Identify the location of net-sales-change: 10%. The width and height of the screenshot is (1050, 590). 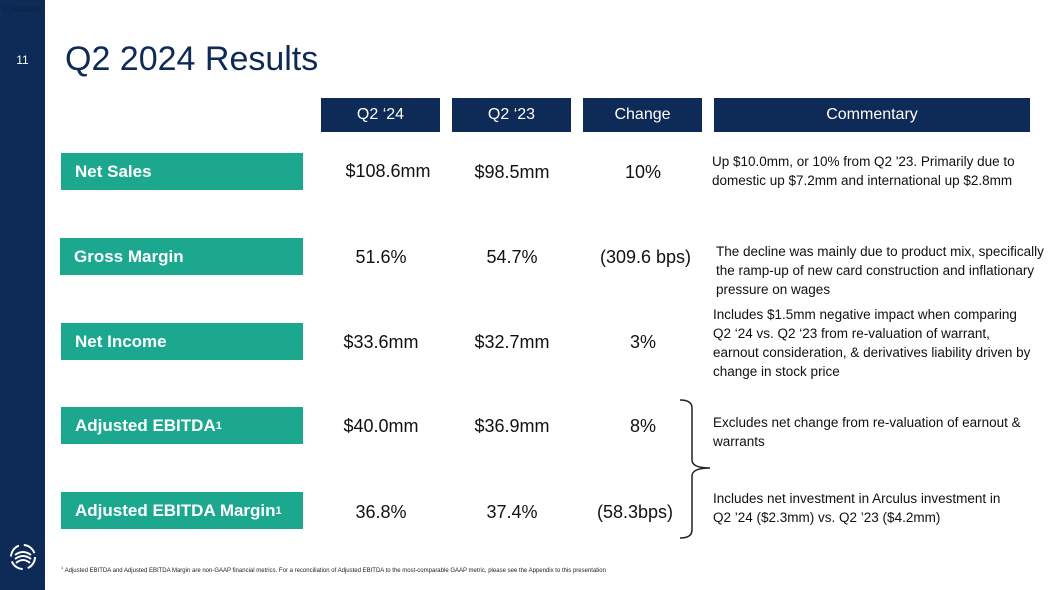
(643, 172).